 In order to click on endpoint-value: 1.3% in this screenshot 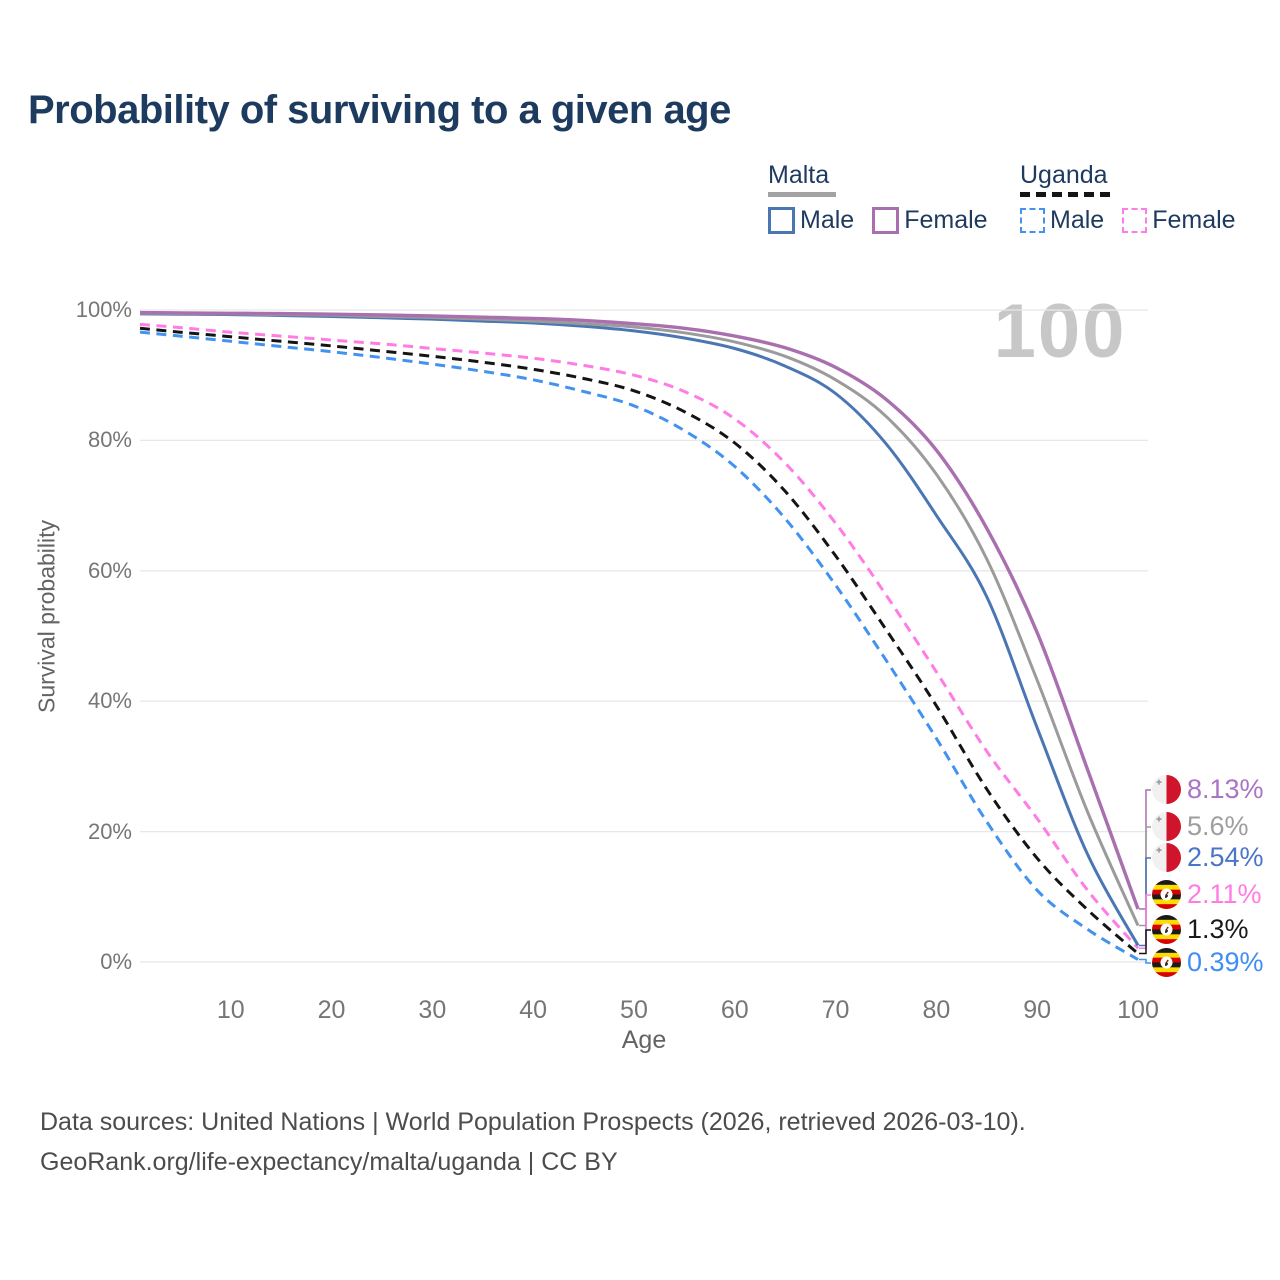, I will do `click(1218, 929)`.